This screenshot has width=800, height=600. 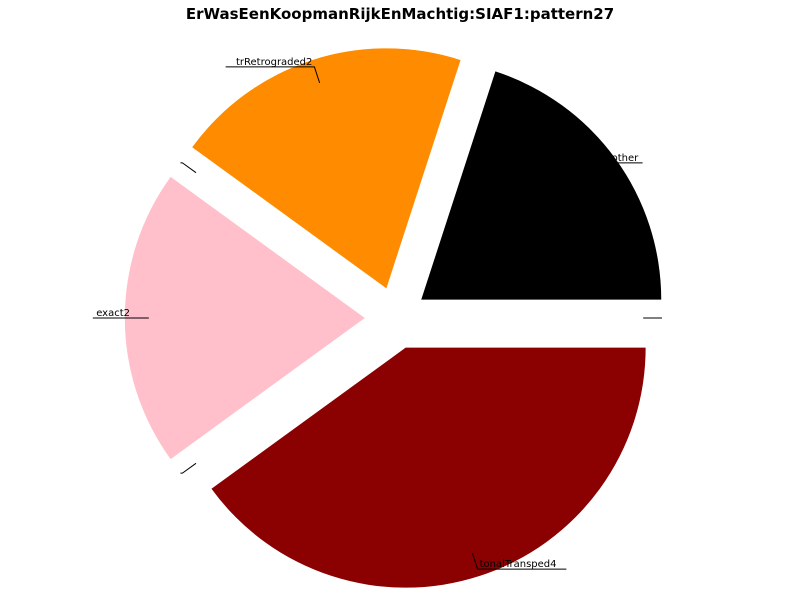 I want to click on pie-slice-other, so click(x=541, y=185).